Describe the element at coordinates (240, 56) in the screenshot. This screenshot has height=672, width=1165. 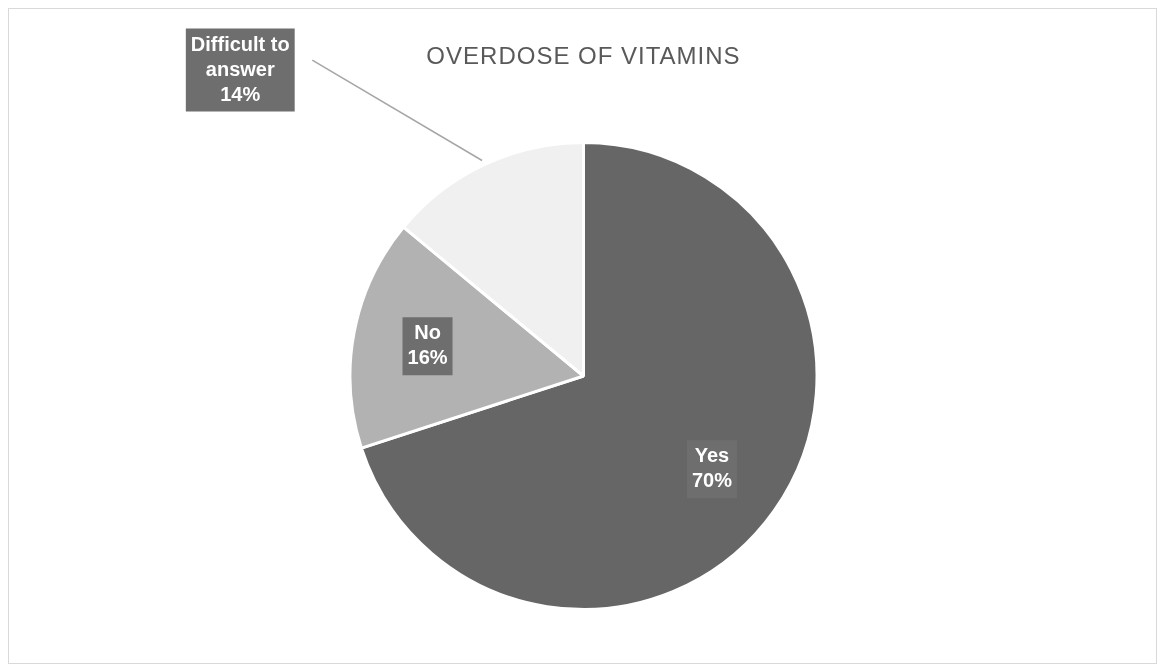
I see `slice-label: Difficult to answer` at that location.